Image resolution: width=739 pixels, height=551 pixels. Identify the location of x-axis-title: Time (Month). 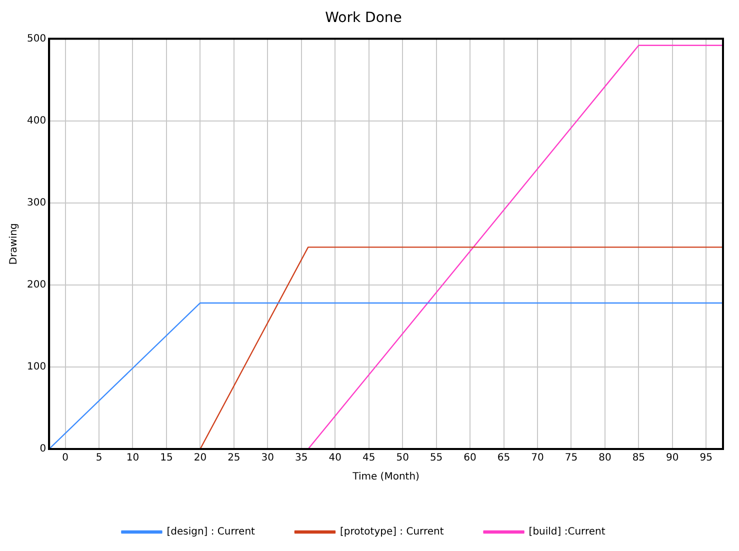
(386, 477).